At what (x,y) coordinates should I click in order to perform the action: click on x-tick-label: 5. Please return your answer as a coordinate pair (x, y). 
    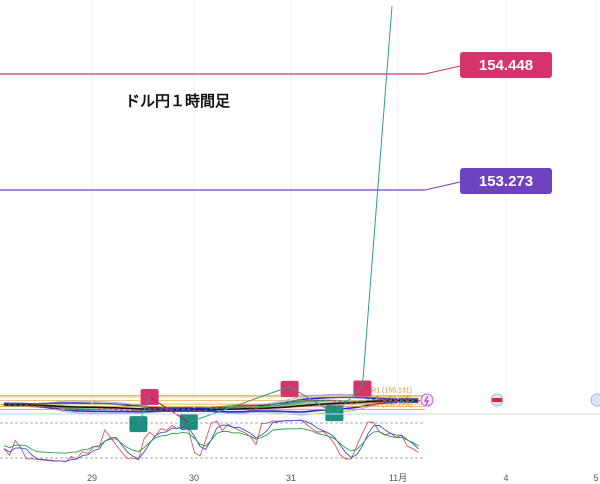
    Looking at the image, I should click on (595, 478).